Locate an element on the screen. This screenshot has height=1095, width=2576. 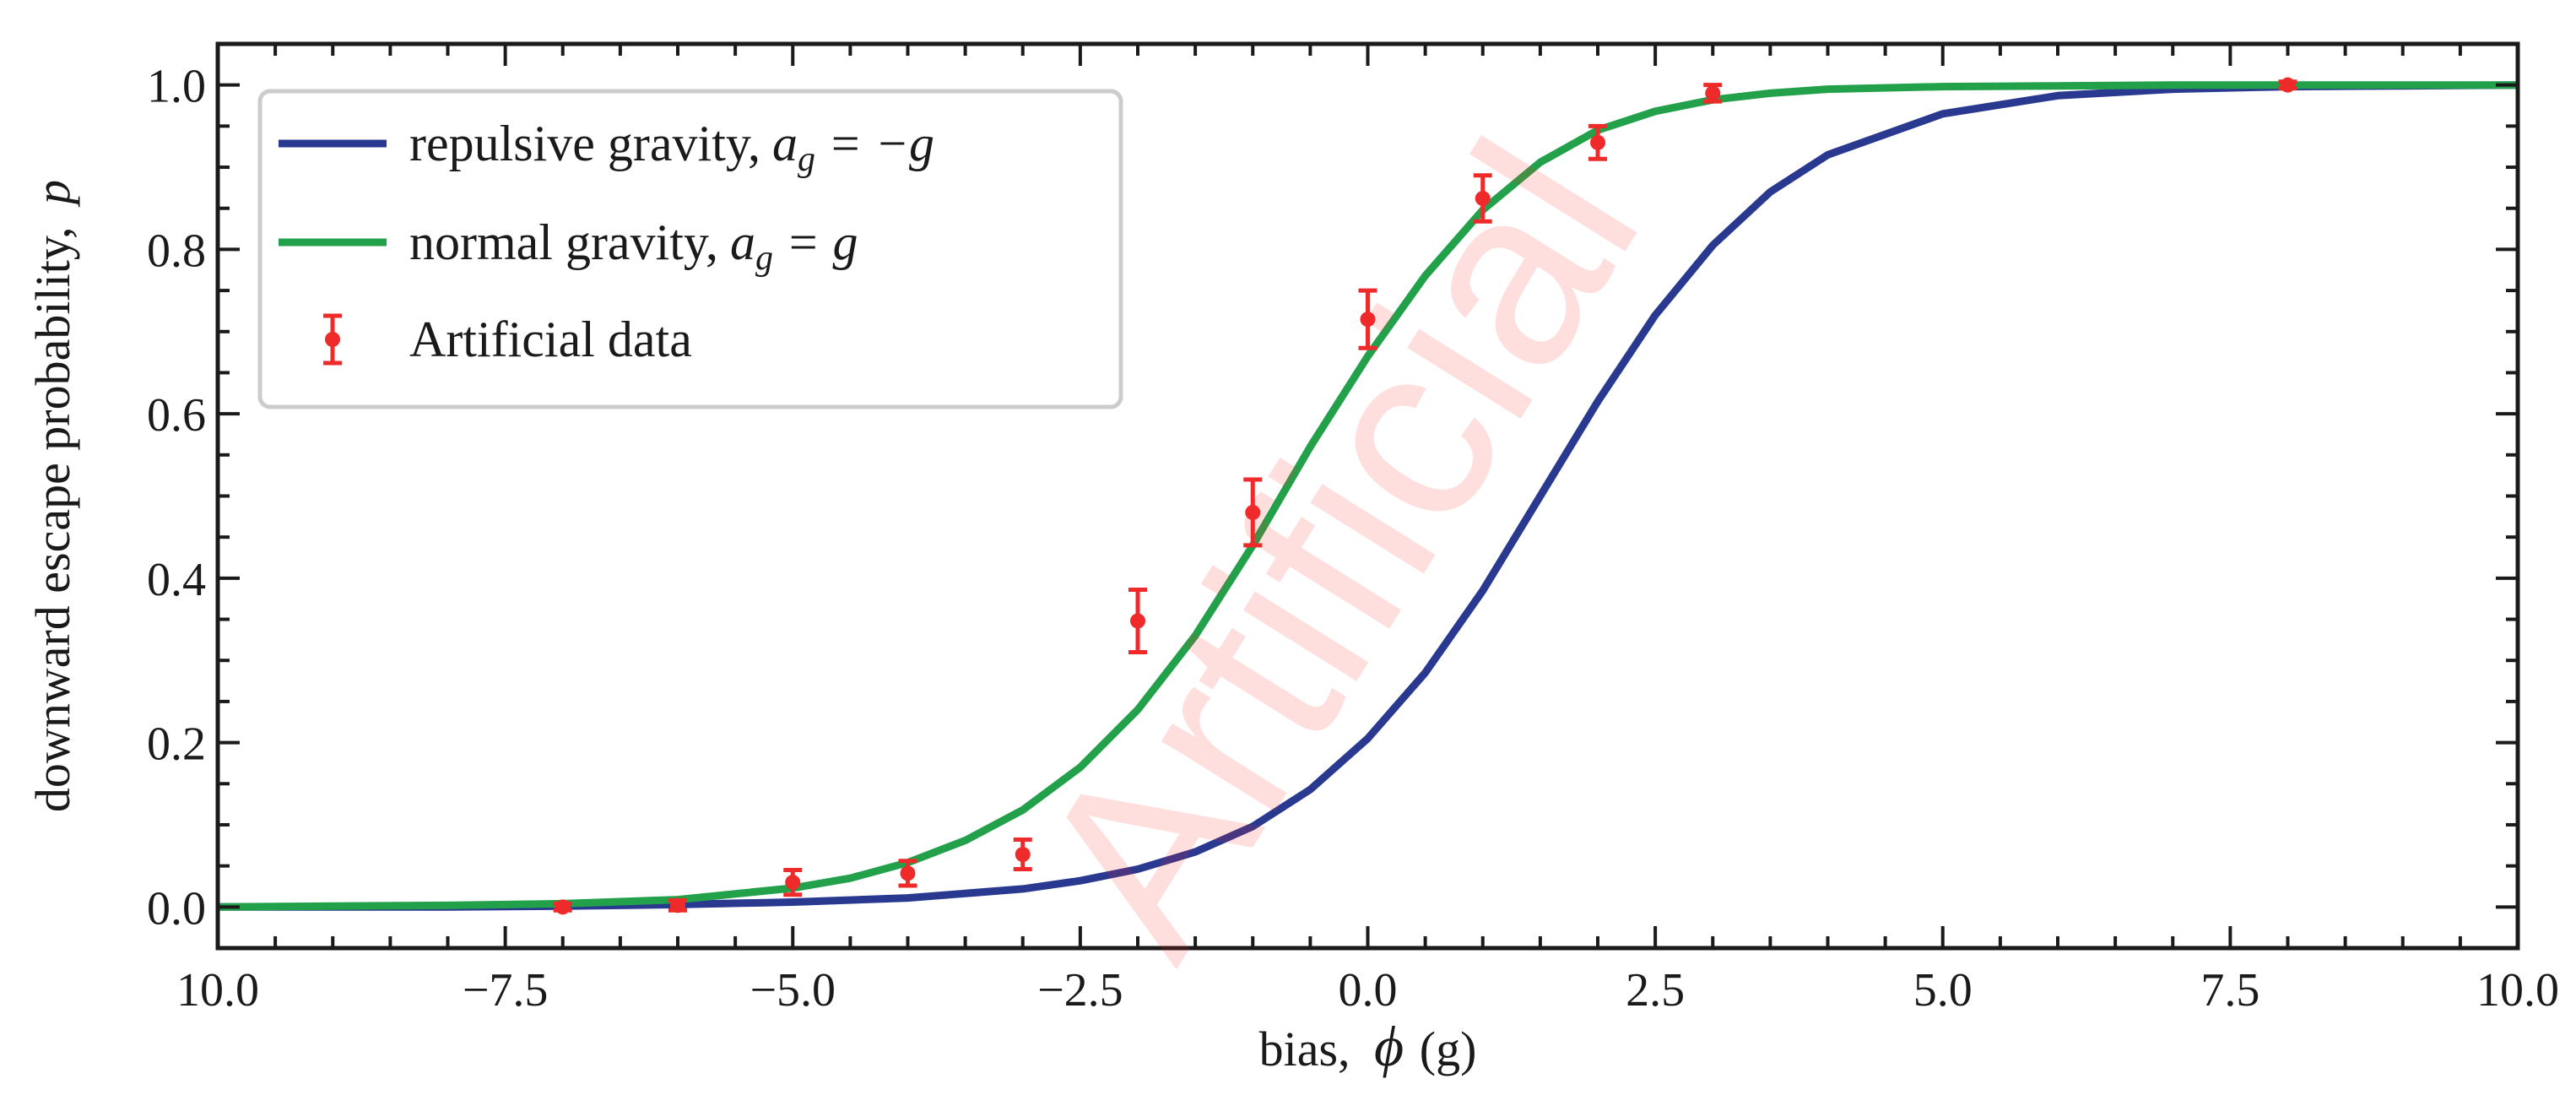
legend-swatch-marker is located at coordinates (332, 339).